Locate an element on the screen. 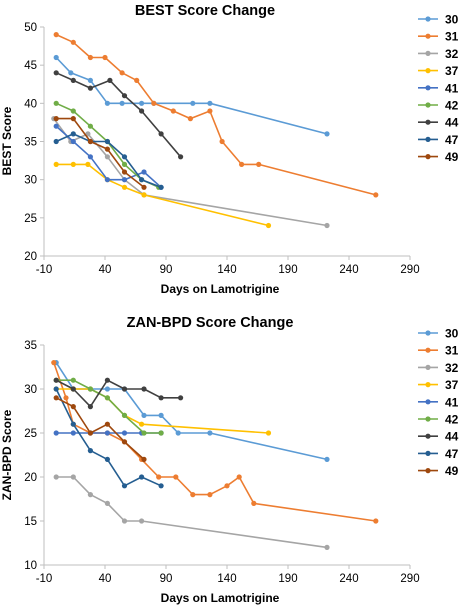 The image size is (472, 609). best-x-tick-label: 40 is located at coordinates (105, 270).